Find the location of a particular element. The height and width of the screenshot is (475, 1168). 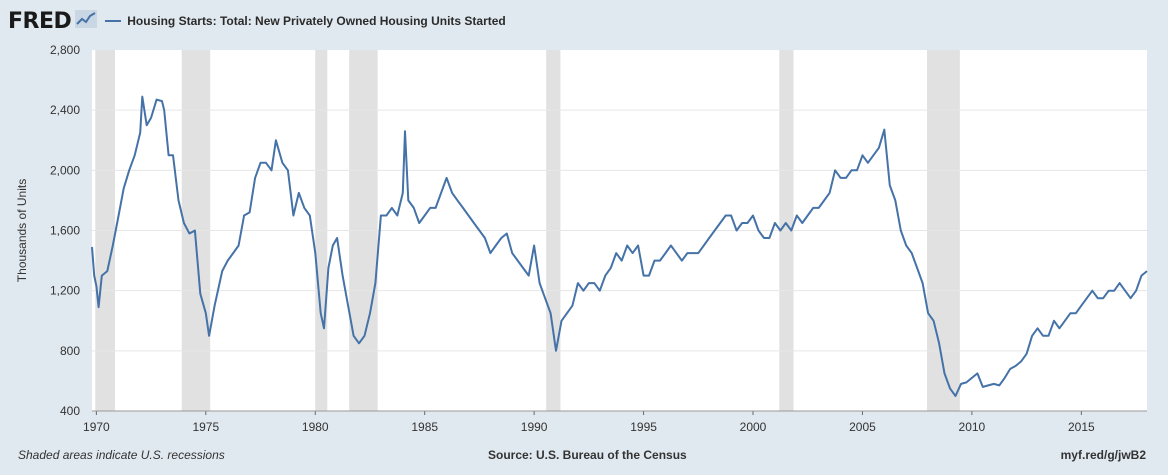

x-tick-label: 1990 is located at coordinates (534, 427).